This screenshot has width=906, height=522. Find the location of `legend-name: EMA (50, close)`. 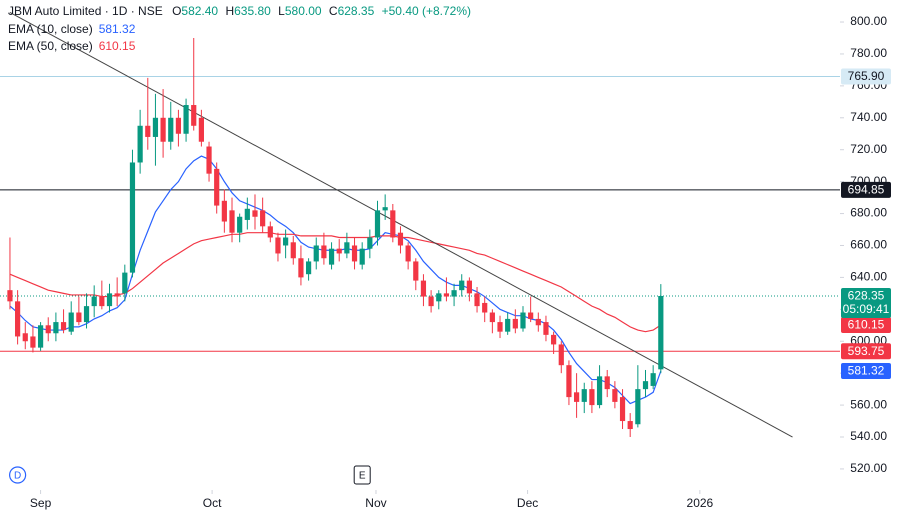

legend-name: EMA (50, close) is located at coordinates (50, 46).